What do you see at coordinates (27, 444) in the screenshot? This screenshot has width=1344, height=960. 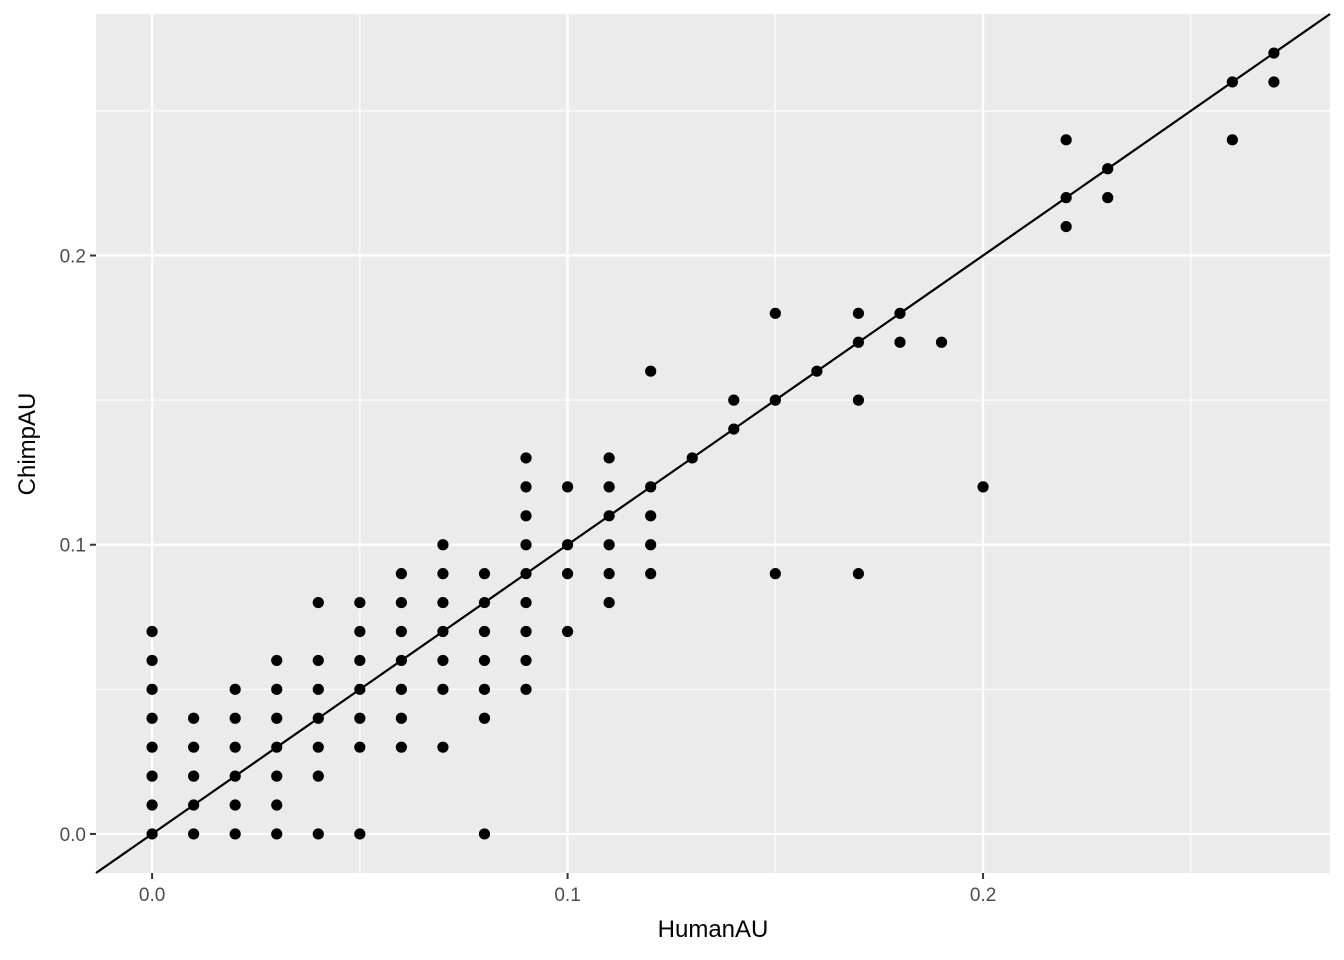 I see `y-axis-title: ChimpAU` at bounding box center [27, 444].